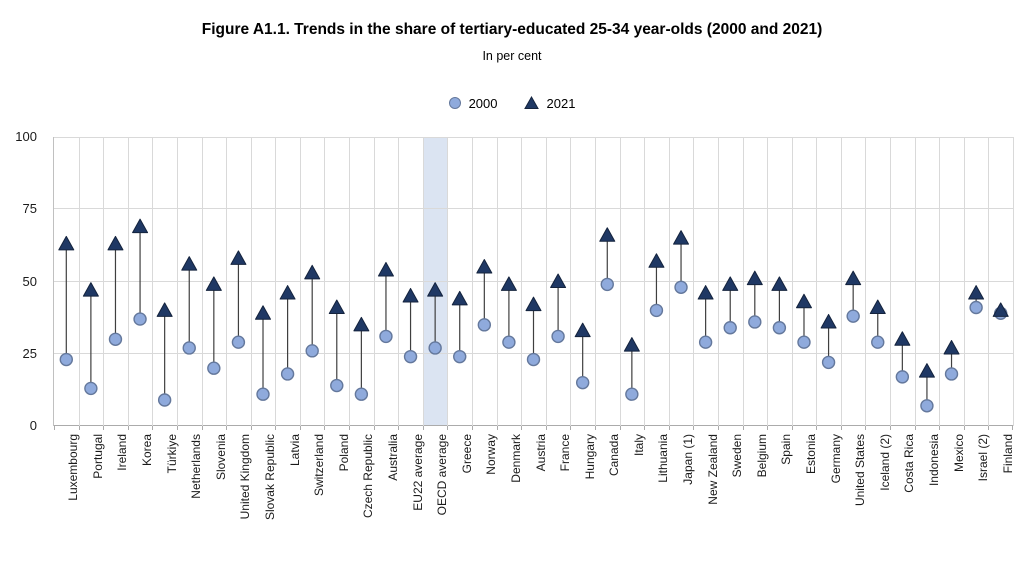 This screenshot has height=576, width=1024. Describe the element at coordinates (73, 467) in the screenshot. I see `x-axis-label-Luxembourg: Luxembourg` at that location.